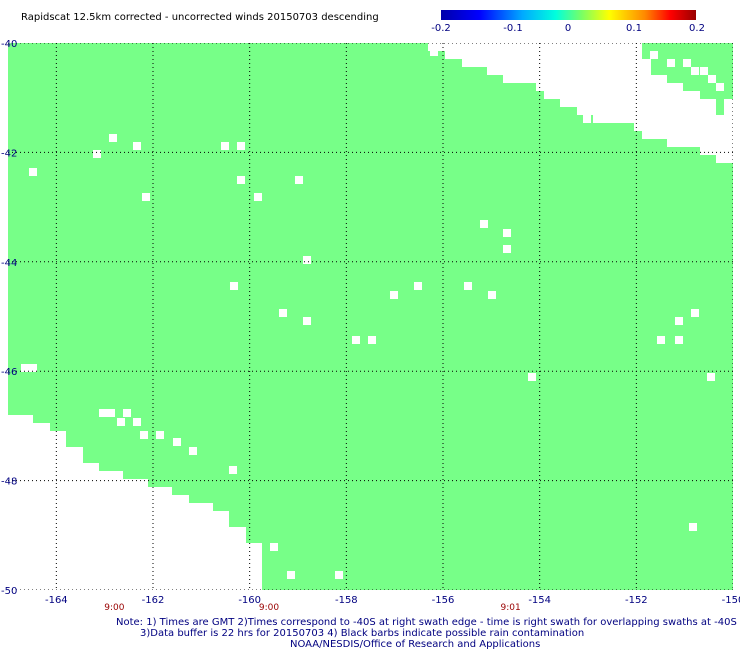 The image size is (740, 650). Describe the element at coordinates (9, 591) in the screenshot. I see `lat-tick-label: -50` at that location.